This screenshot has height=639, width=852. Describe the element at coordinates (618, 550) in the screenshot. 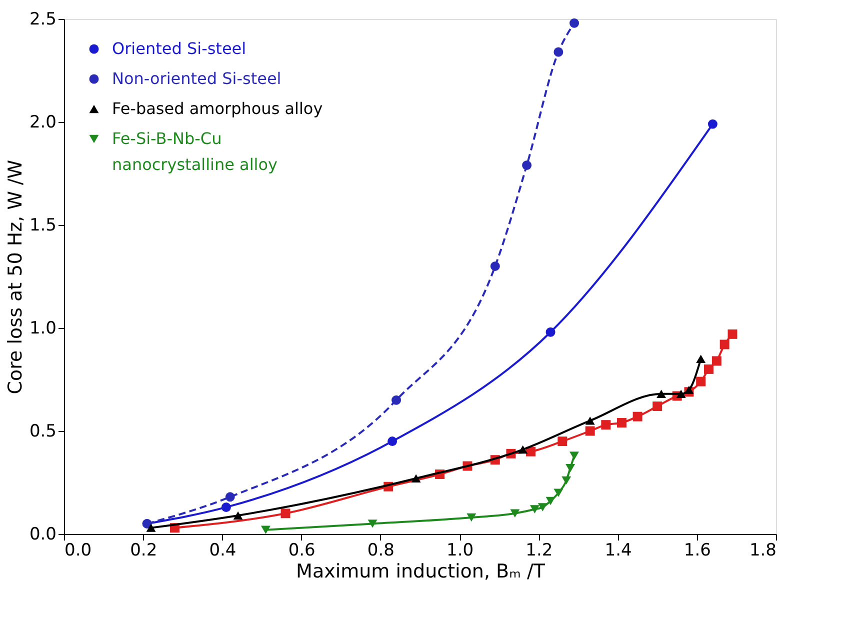

I see `x-tick-label: 1.4` at that location.